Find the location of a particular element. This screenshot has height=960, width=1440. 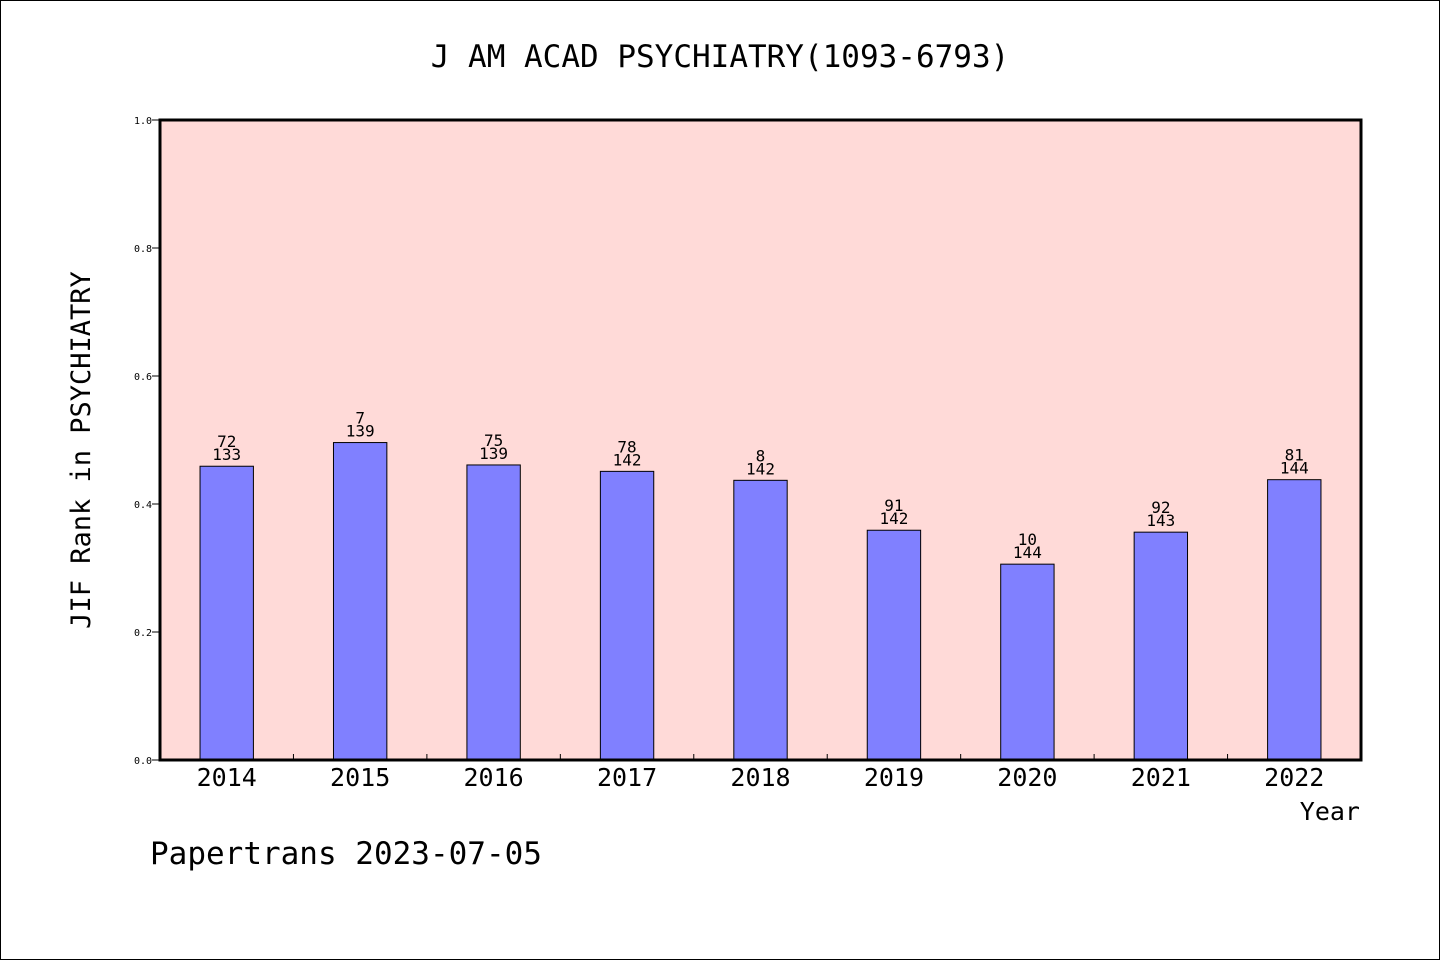

x-tick-label: 2015 is located at coordinates (360, 777).